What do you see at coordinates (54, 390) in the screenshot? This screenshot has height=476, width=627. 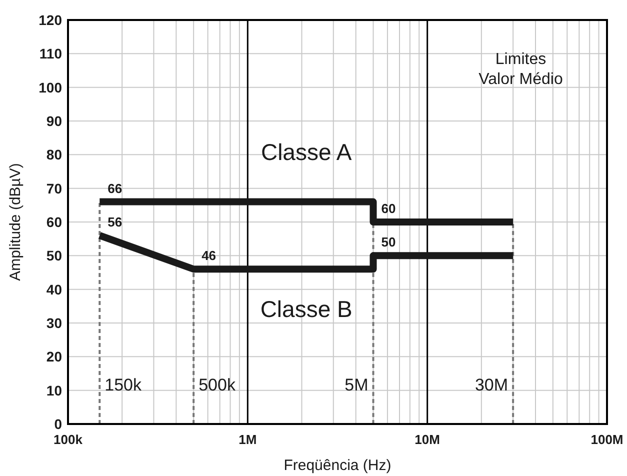 I see `y-tick-label: 10` at bounding box center [54, 390].